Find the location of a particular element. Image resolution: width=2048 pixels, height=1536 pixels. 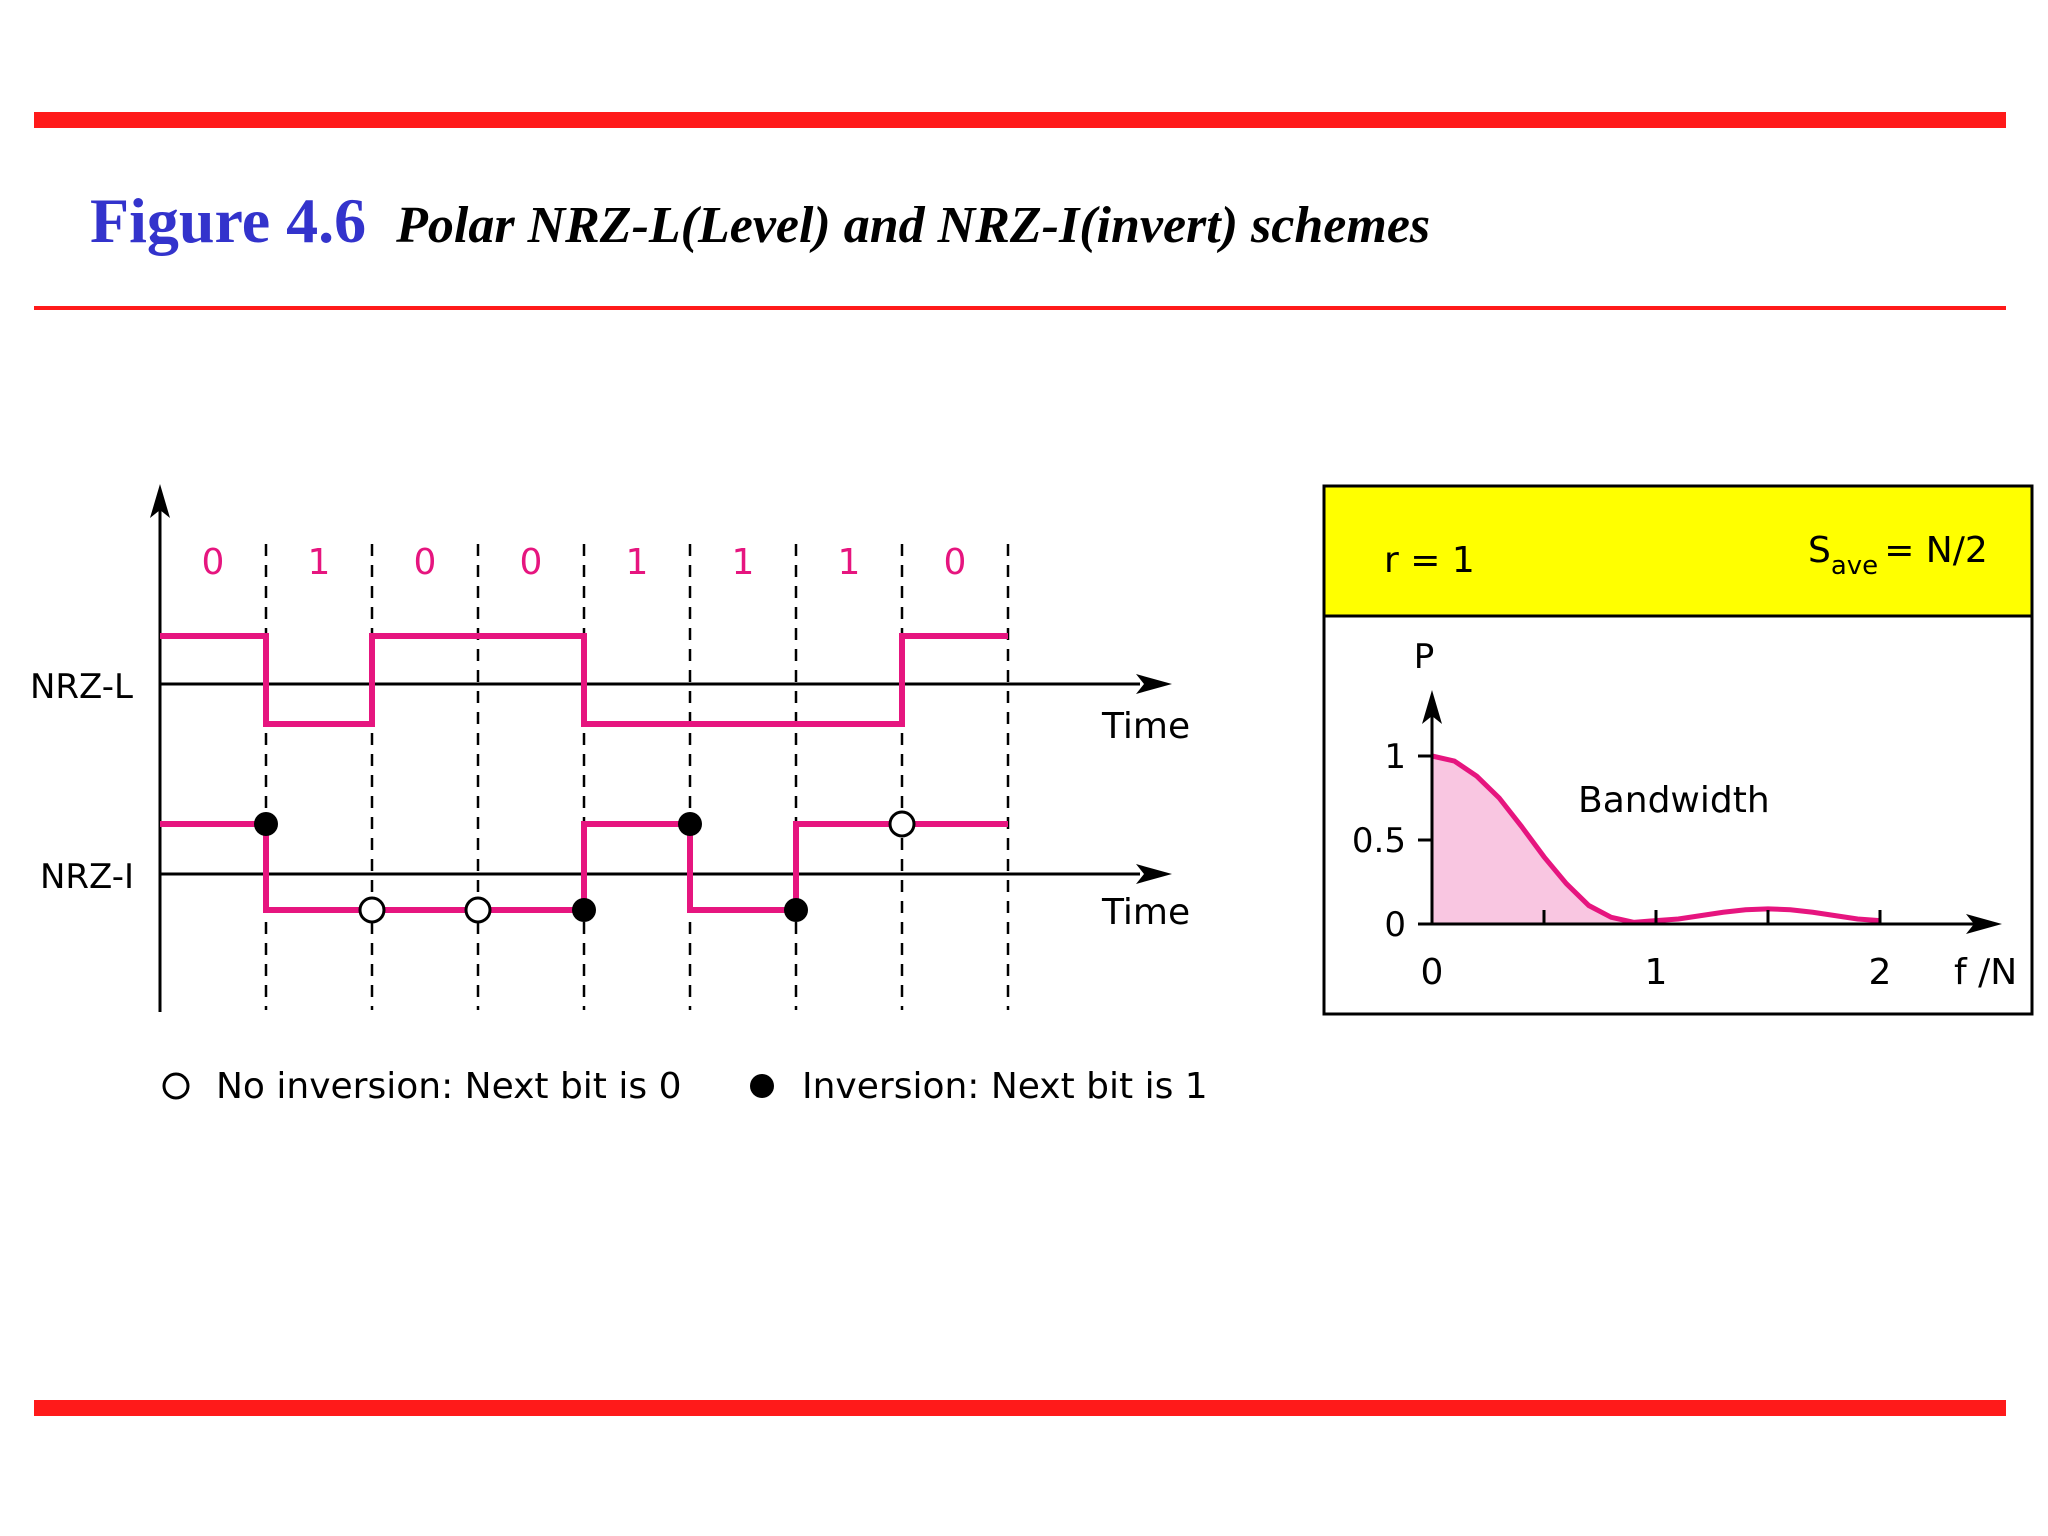

nrz-l-time-arrow-icon is located at coordinates (1154, 684).